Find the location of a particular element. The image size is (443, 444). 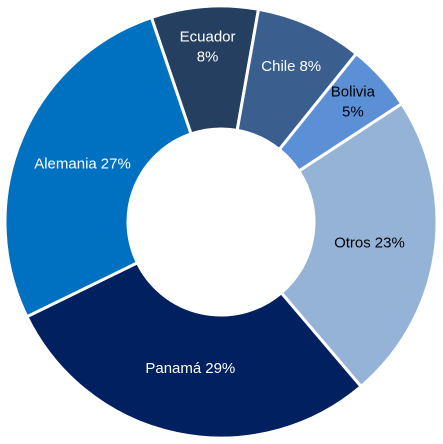

value-label: 23% is located at coordinates (390, 242).